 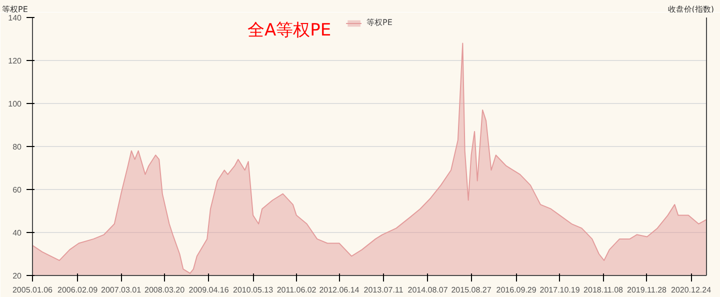 I want to click on legend-label: 等权PE, so click(x=379, y=22).